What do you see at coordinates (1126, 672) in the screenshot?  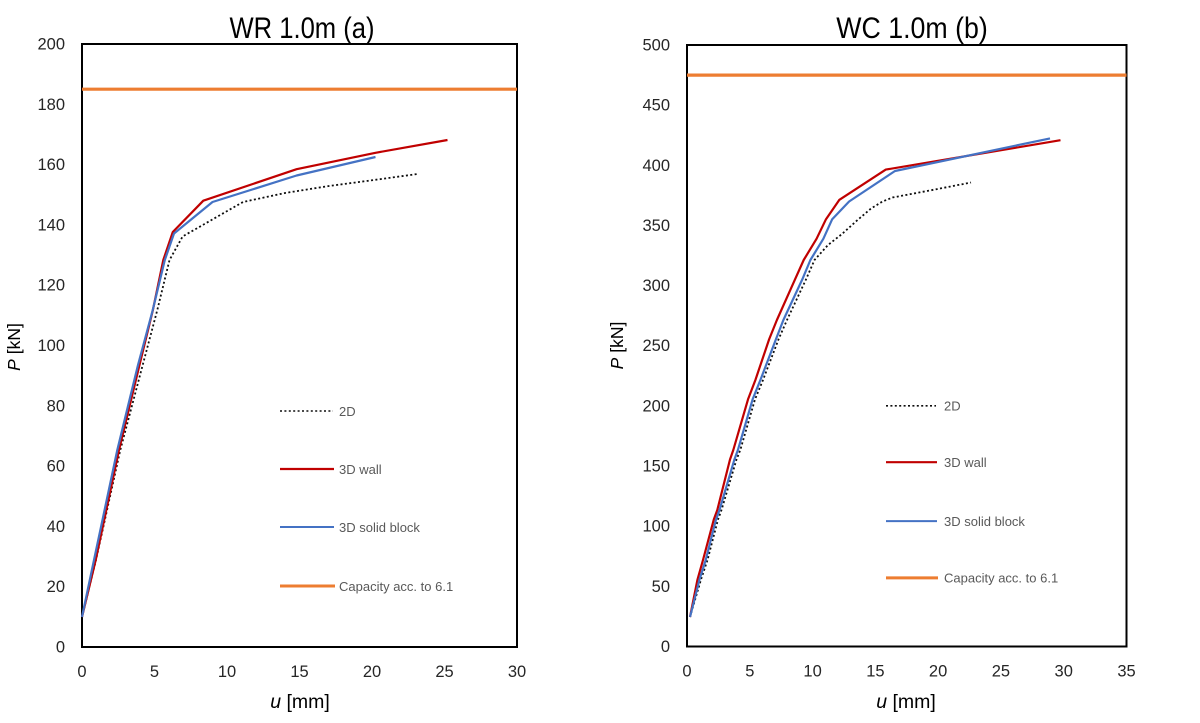 I see `svg-text: 35` at bounding box center [1126, 672].